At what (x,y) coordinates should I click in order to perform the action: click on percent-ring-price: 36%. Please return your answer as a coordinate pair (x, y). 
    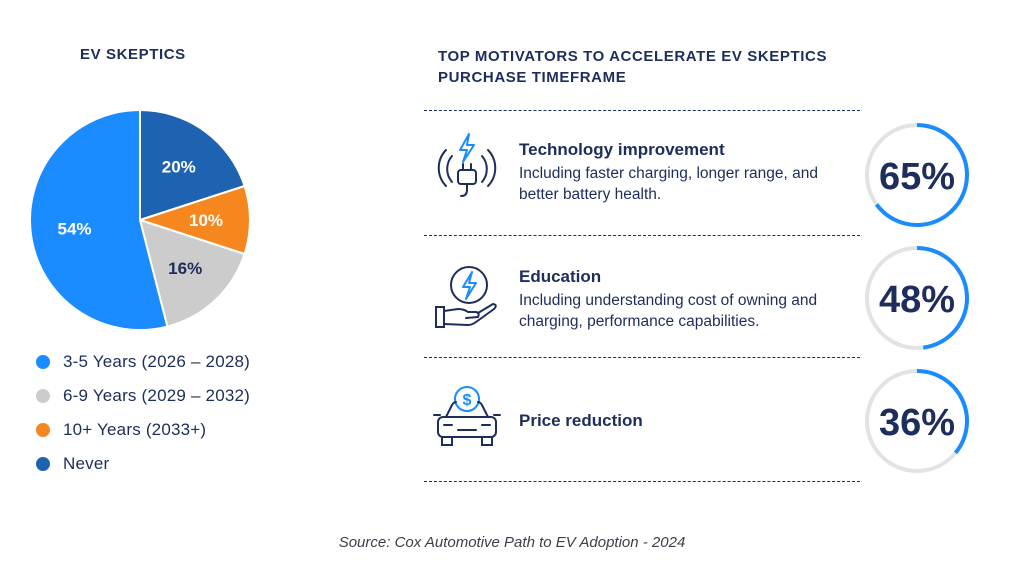
    Looking at the image, I should click on (917, 421).